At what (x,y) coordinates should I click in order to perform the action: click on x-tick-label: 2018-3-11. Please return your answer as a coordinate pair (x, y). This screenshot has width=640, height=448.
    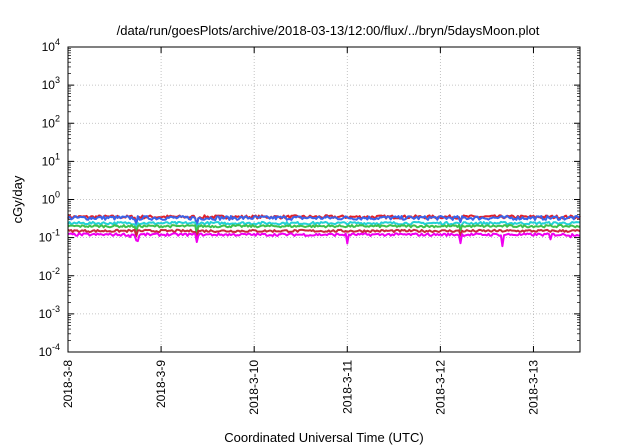
    Looking at the image, I should click on (347, 387).